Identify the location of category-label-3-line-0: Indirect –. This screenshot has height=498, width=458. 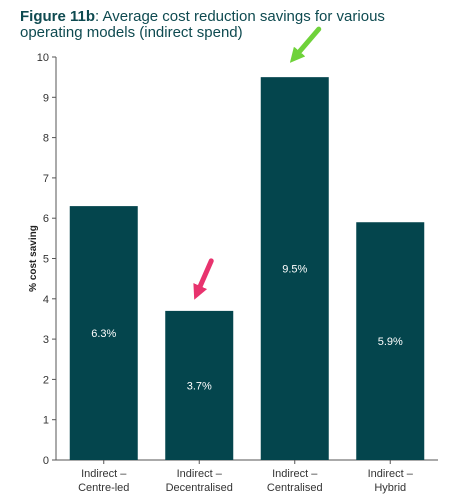
(391, 474).